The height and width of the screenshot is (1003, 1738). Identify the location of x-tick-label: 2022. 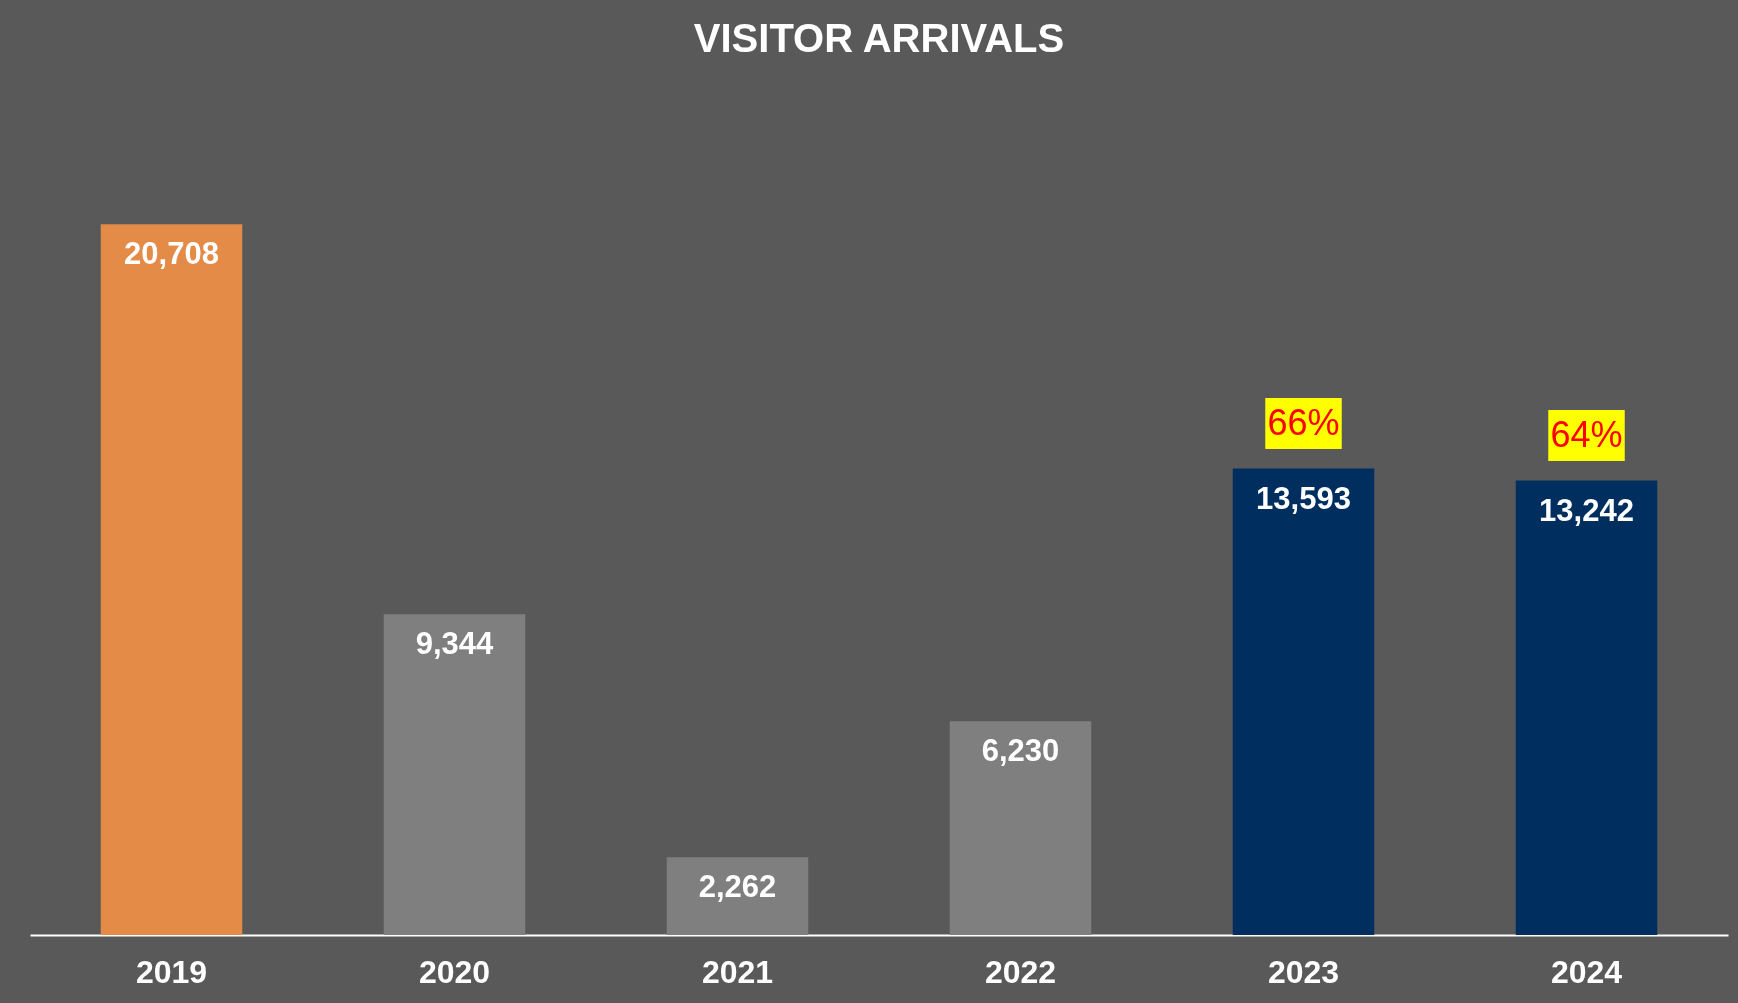
(1020, 971).